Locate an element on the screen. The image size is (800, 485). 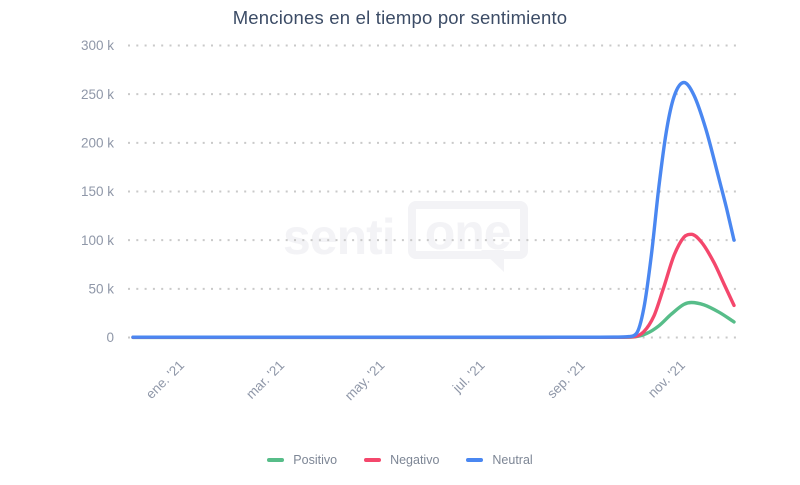
legend-label-negativo: Negativo is located at coordinates (415, 460).